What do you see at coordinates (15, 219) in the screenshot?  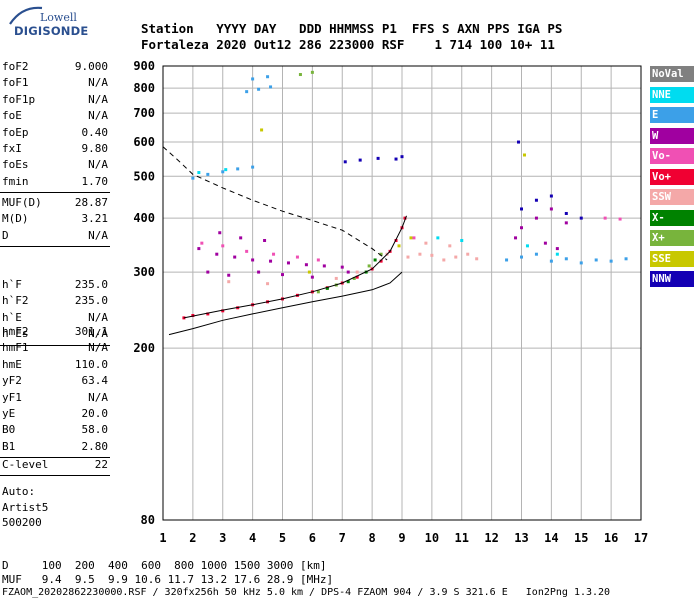 I see `param-label: M(D)` at bounding box center [15, 219].